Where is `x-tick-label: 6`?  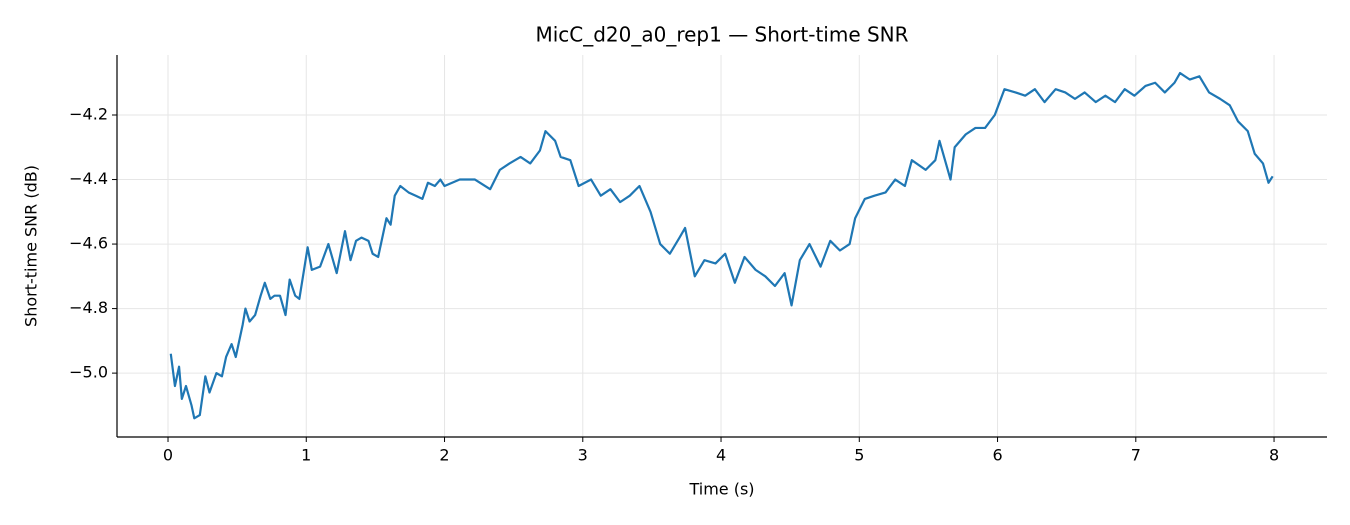 x-tick-label: 6 is located at coordinates (997, 455).